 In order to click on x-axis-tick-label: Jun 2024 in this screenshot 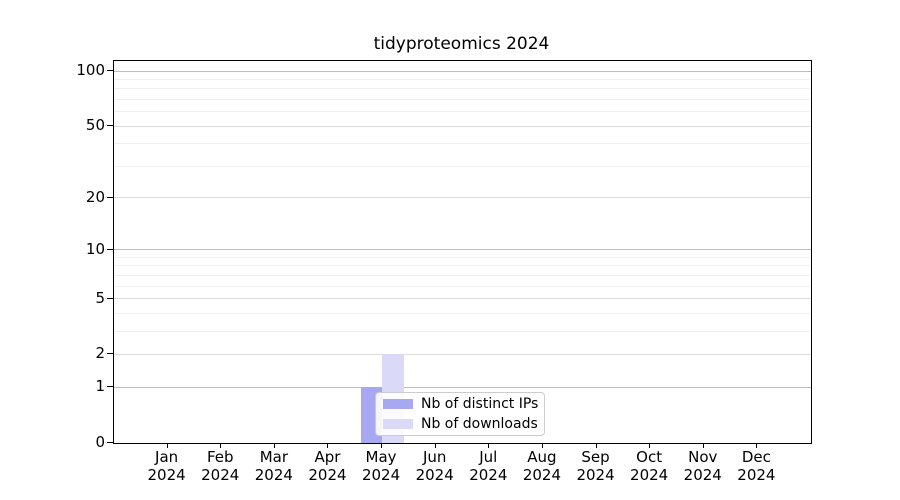, I will do `click(434, 466)`.